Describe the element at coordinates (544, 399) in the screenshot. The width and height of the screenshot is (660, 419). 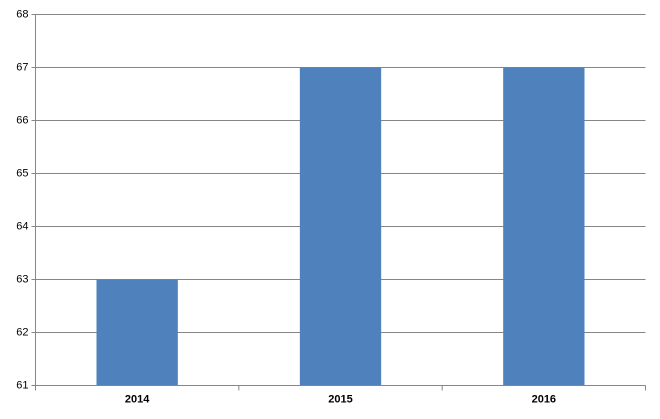
I see `x-tick-label: 2016` at that location.